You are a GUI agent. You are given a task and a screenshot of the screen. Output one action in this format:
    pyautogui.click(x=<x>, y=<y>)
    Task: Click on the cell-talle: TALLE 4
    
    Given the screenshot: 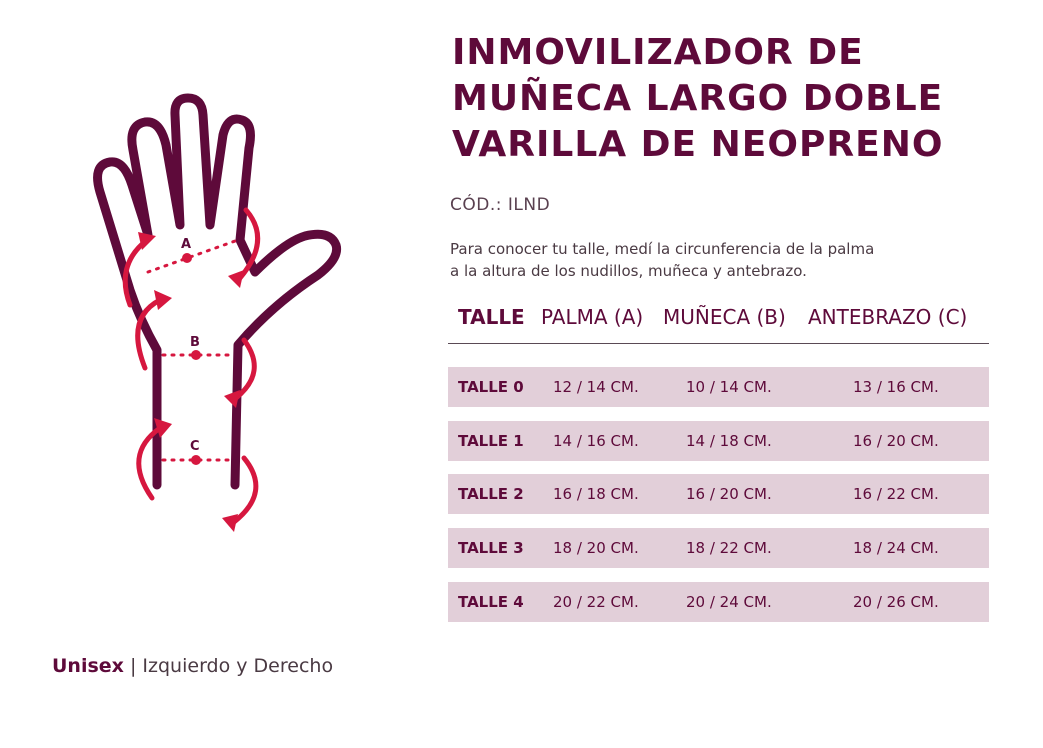 What is the action you would take?
    pyautogui.click(x=491, y=602)
    